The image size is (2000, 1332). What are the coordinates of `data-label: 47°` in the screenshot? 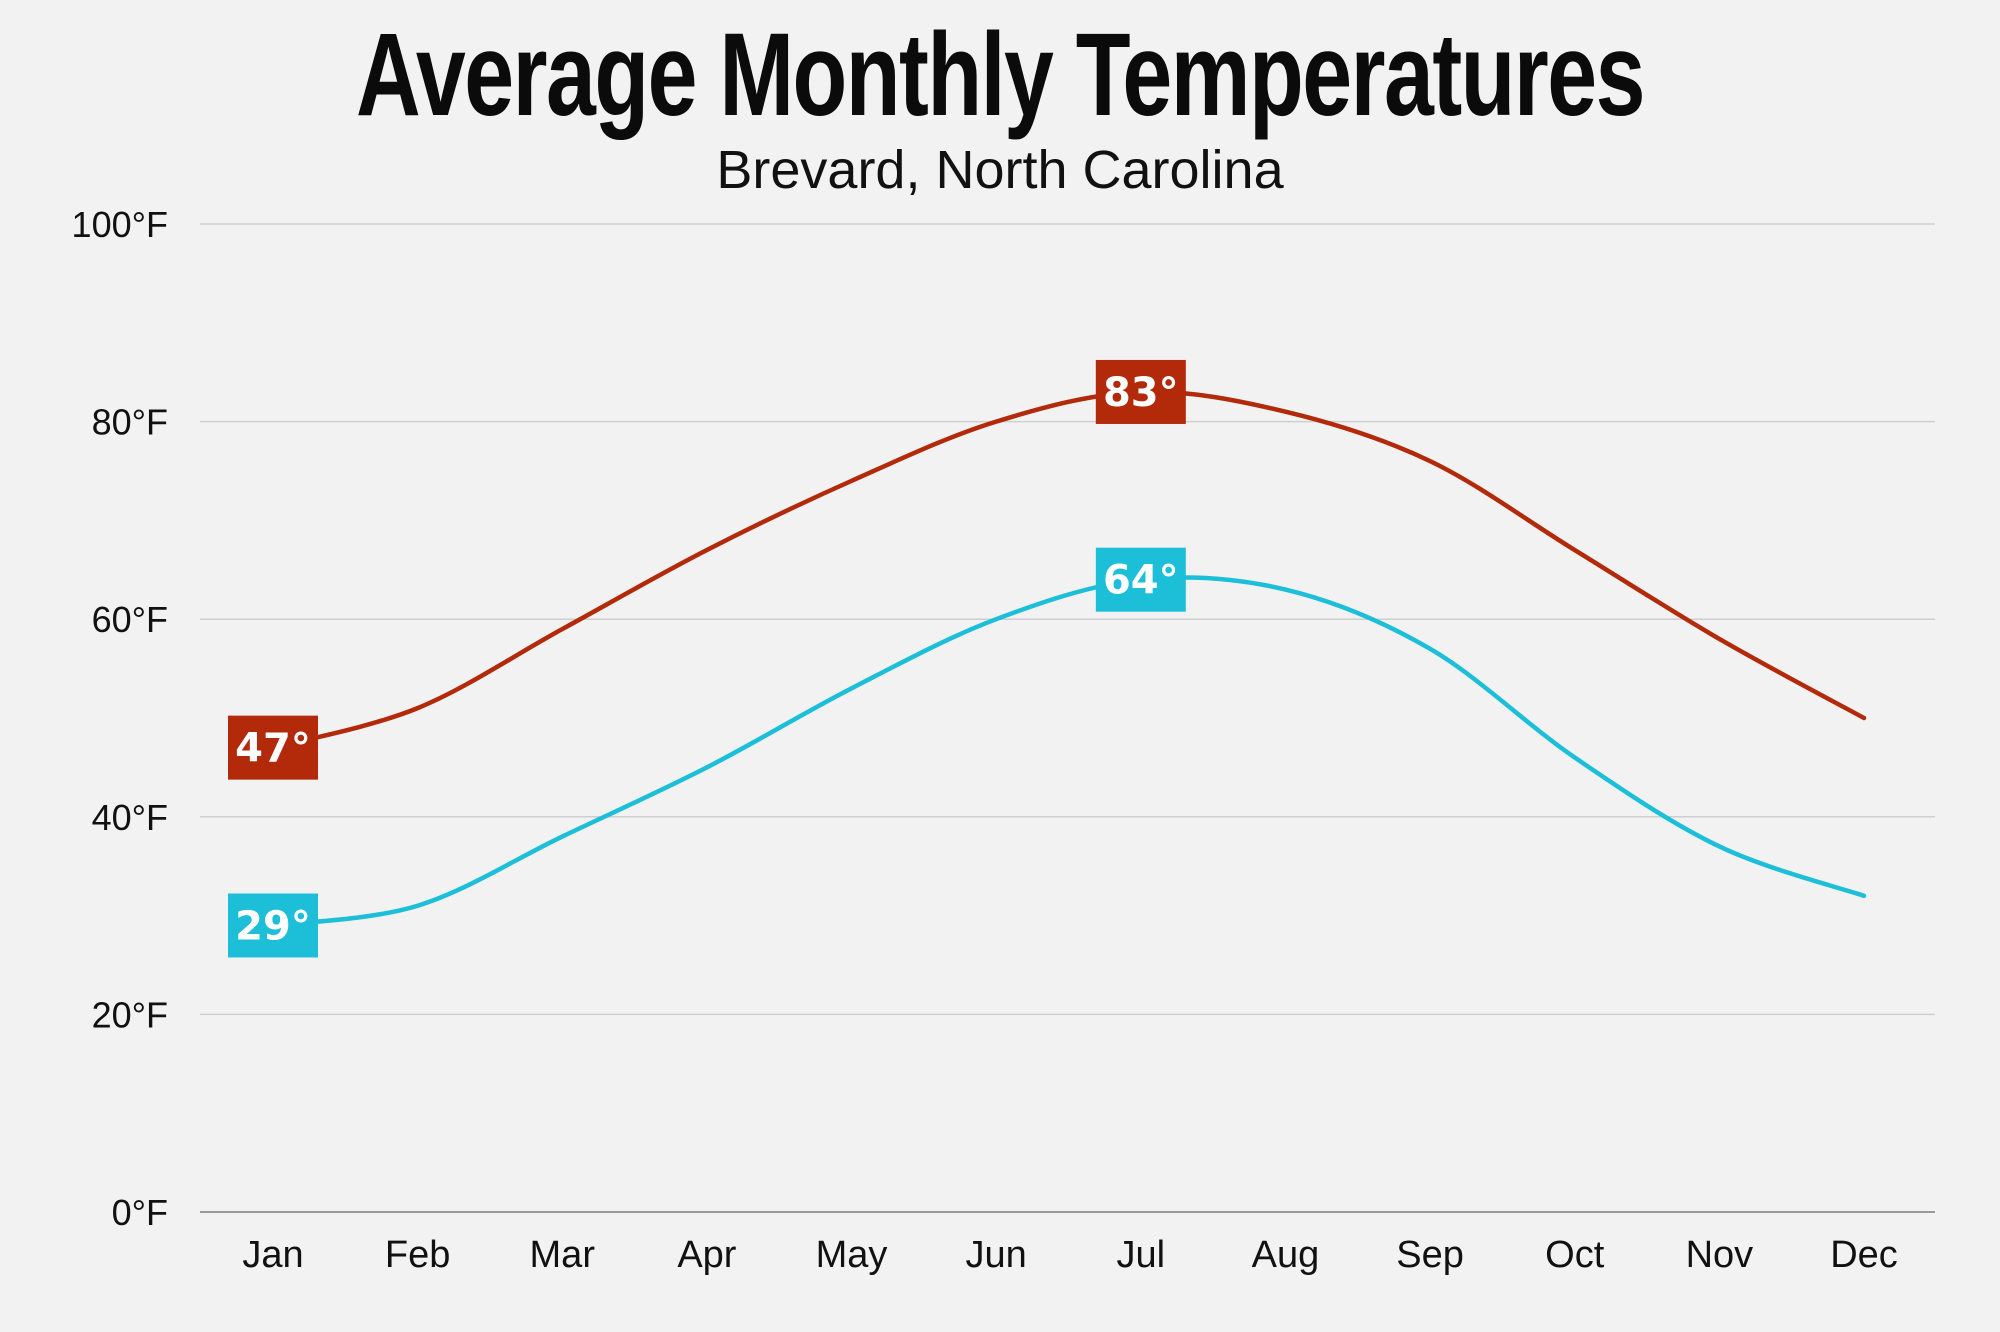 It's located at (273, 747).